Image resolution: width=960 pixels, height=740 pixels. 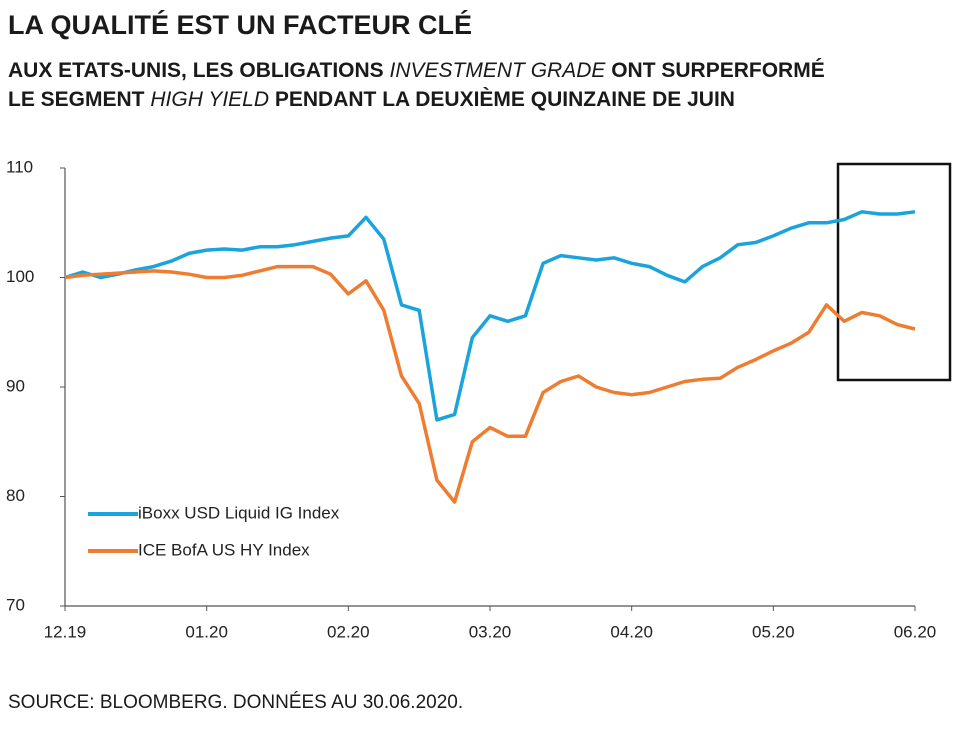 What do you see at coordinates (65, 631) in the screenshot?
I see `x-tick-label: 12.19` at bounding box center [65, 631].